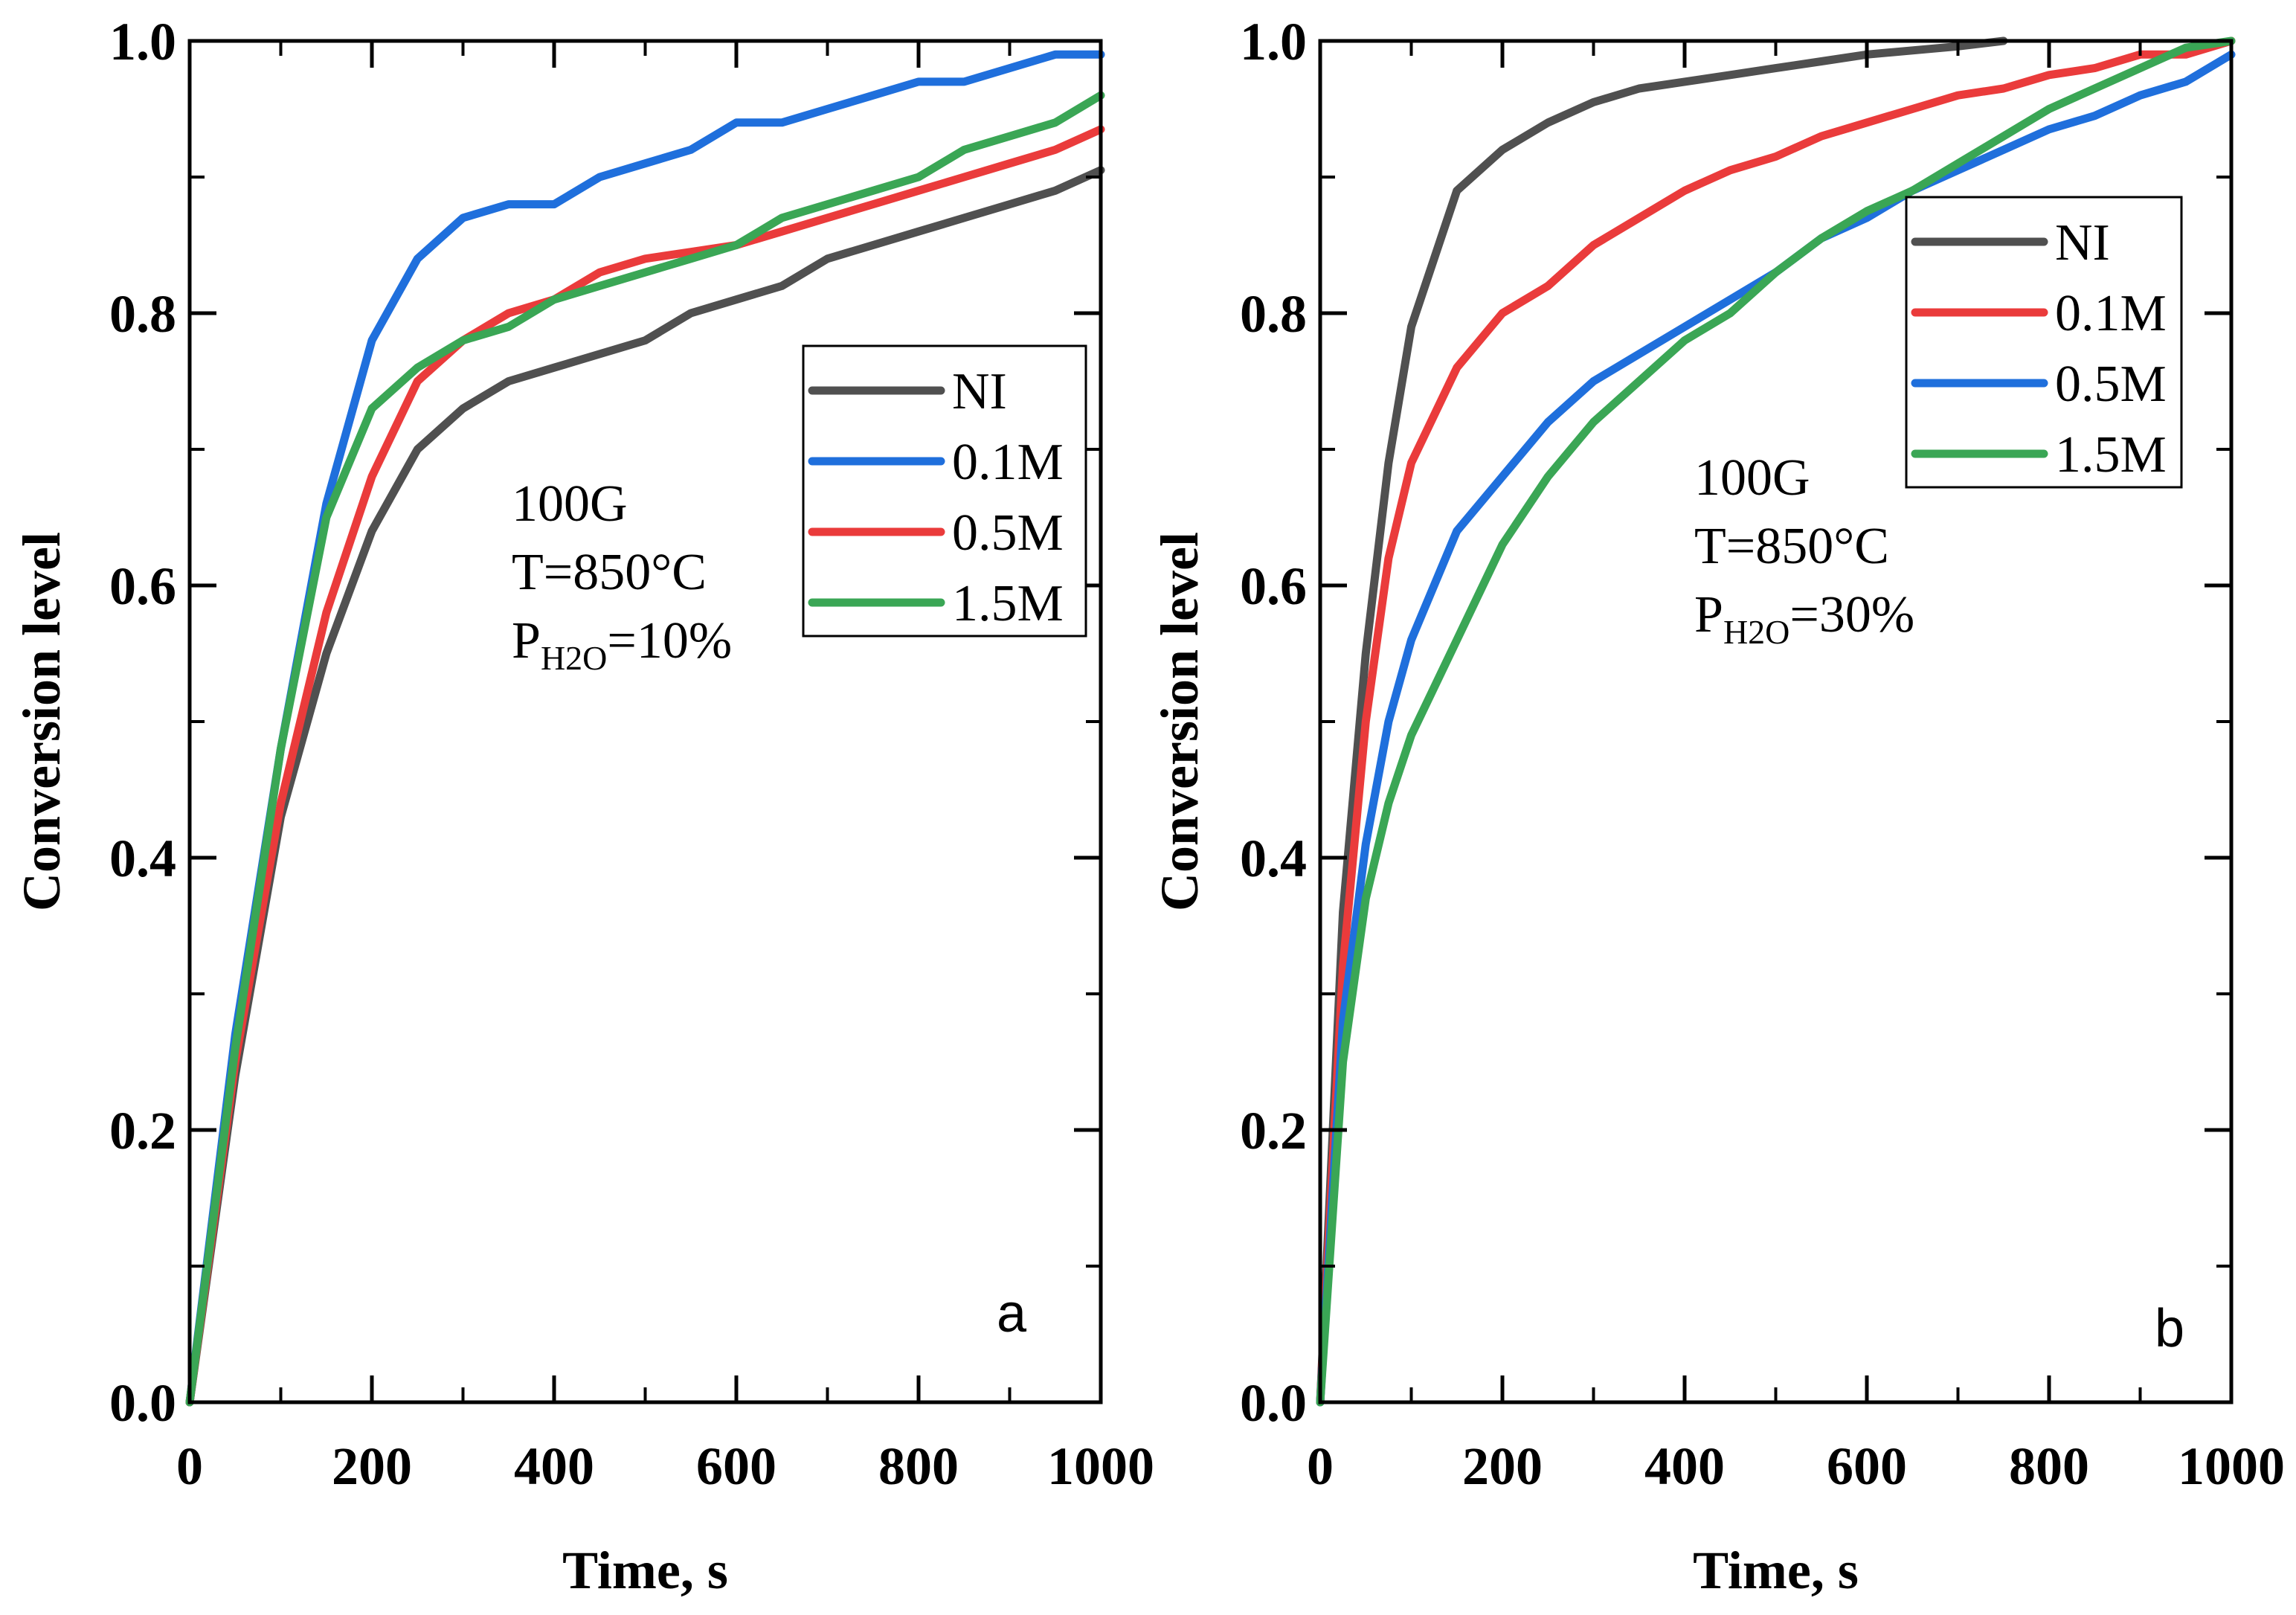  I want to click on annotation-pressure: PH2O=30%, so click(1804, 618).